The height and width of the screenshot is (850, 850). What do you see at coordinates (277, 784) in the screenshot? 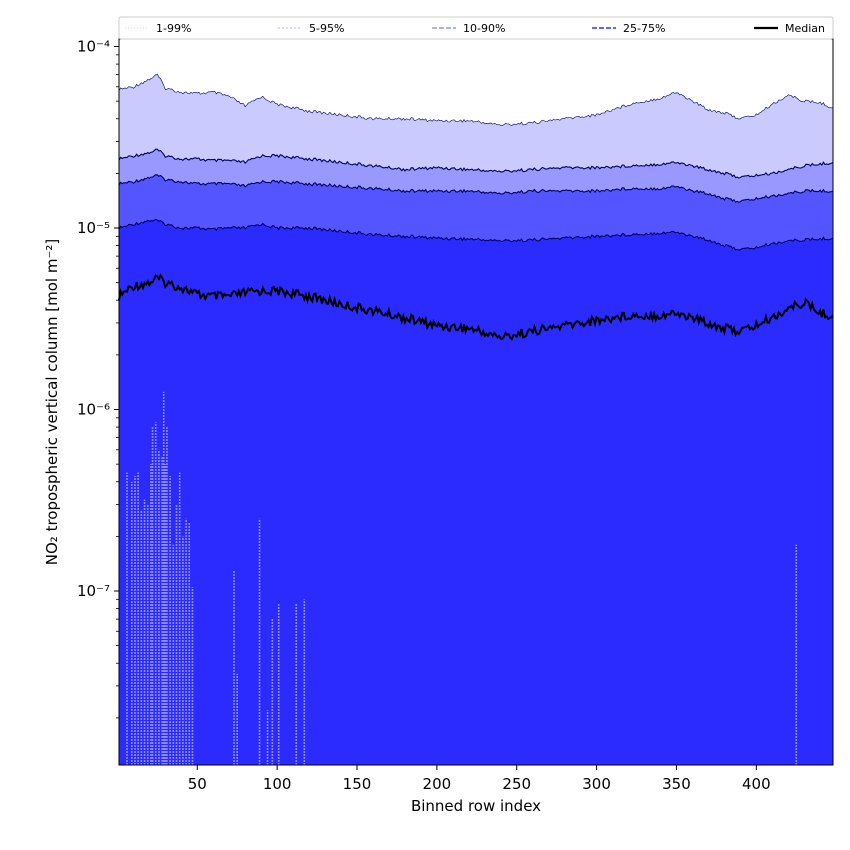
I see `x-tick-label-100: 100` at bounding box center [277, 784].